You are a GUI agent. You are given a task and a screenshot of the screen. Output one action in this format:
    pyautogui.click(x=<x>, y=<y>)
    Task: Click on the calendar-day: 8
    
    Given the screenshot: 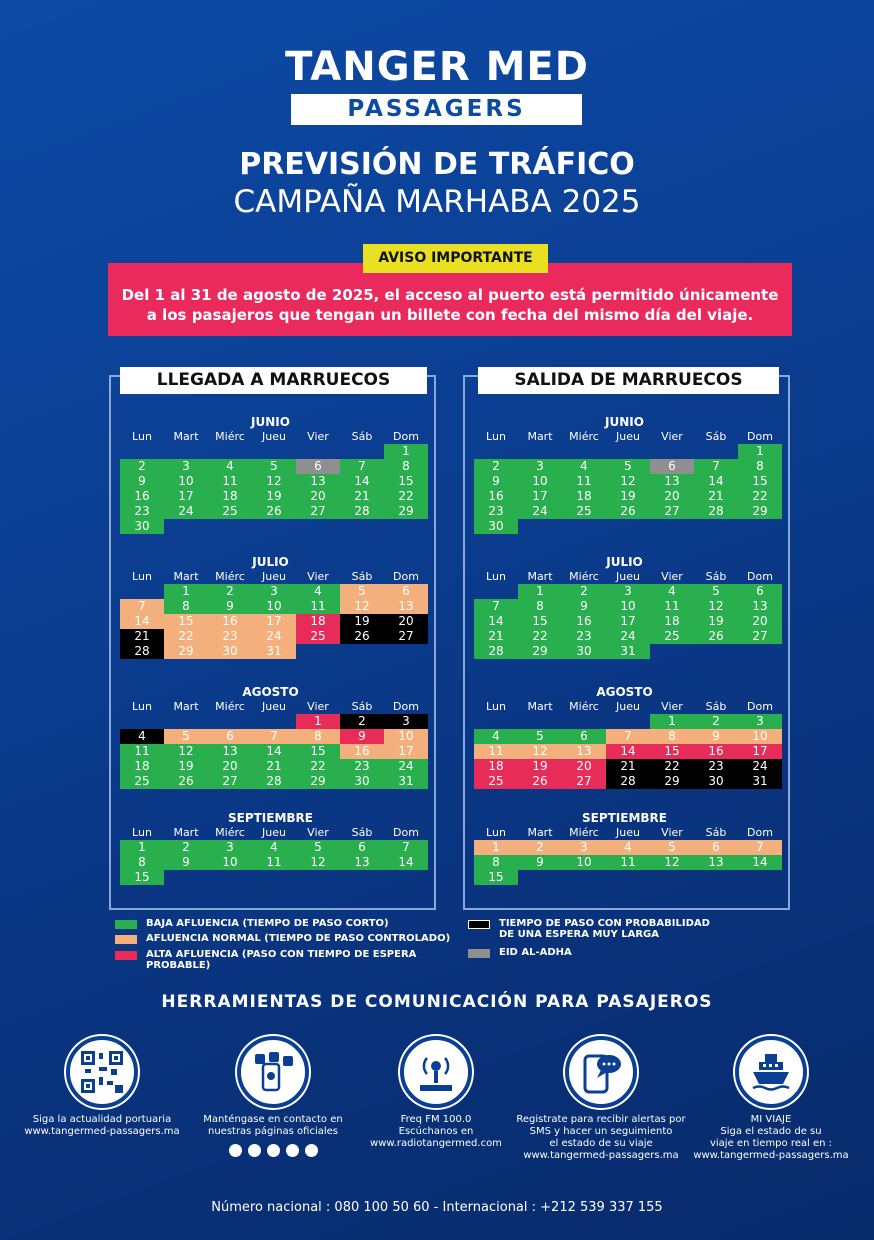 What is the action you would take?
    pyautogui.click(x=142, y=862)
    